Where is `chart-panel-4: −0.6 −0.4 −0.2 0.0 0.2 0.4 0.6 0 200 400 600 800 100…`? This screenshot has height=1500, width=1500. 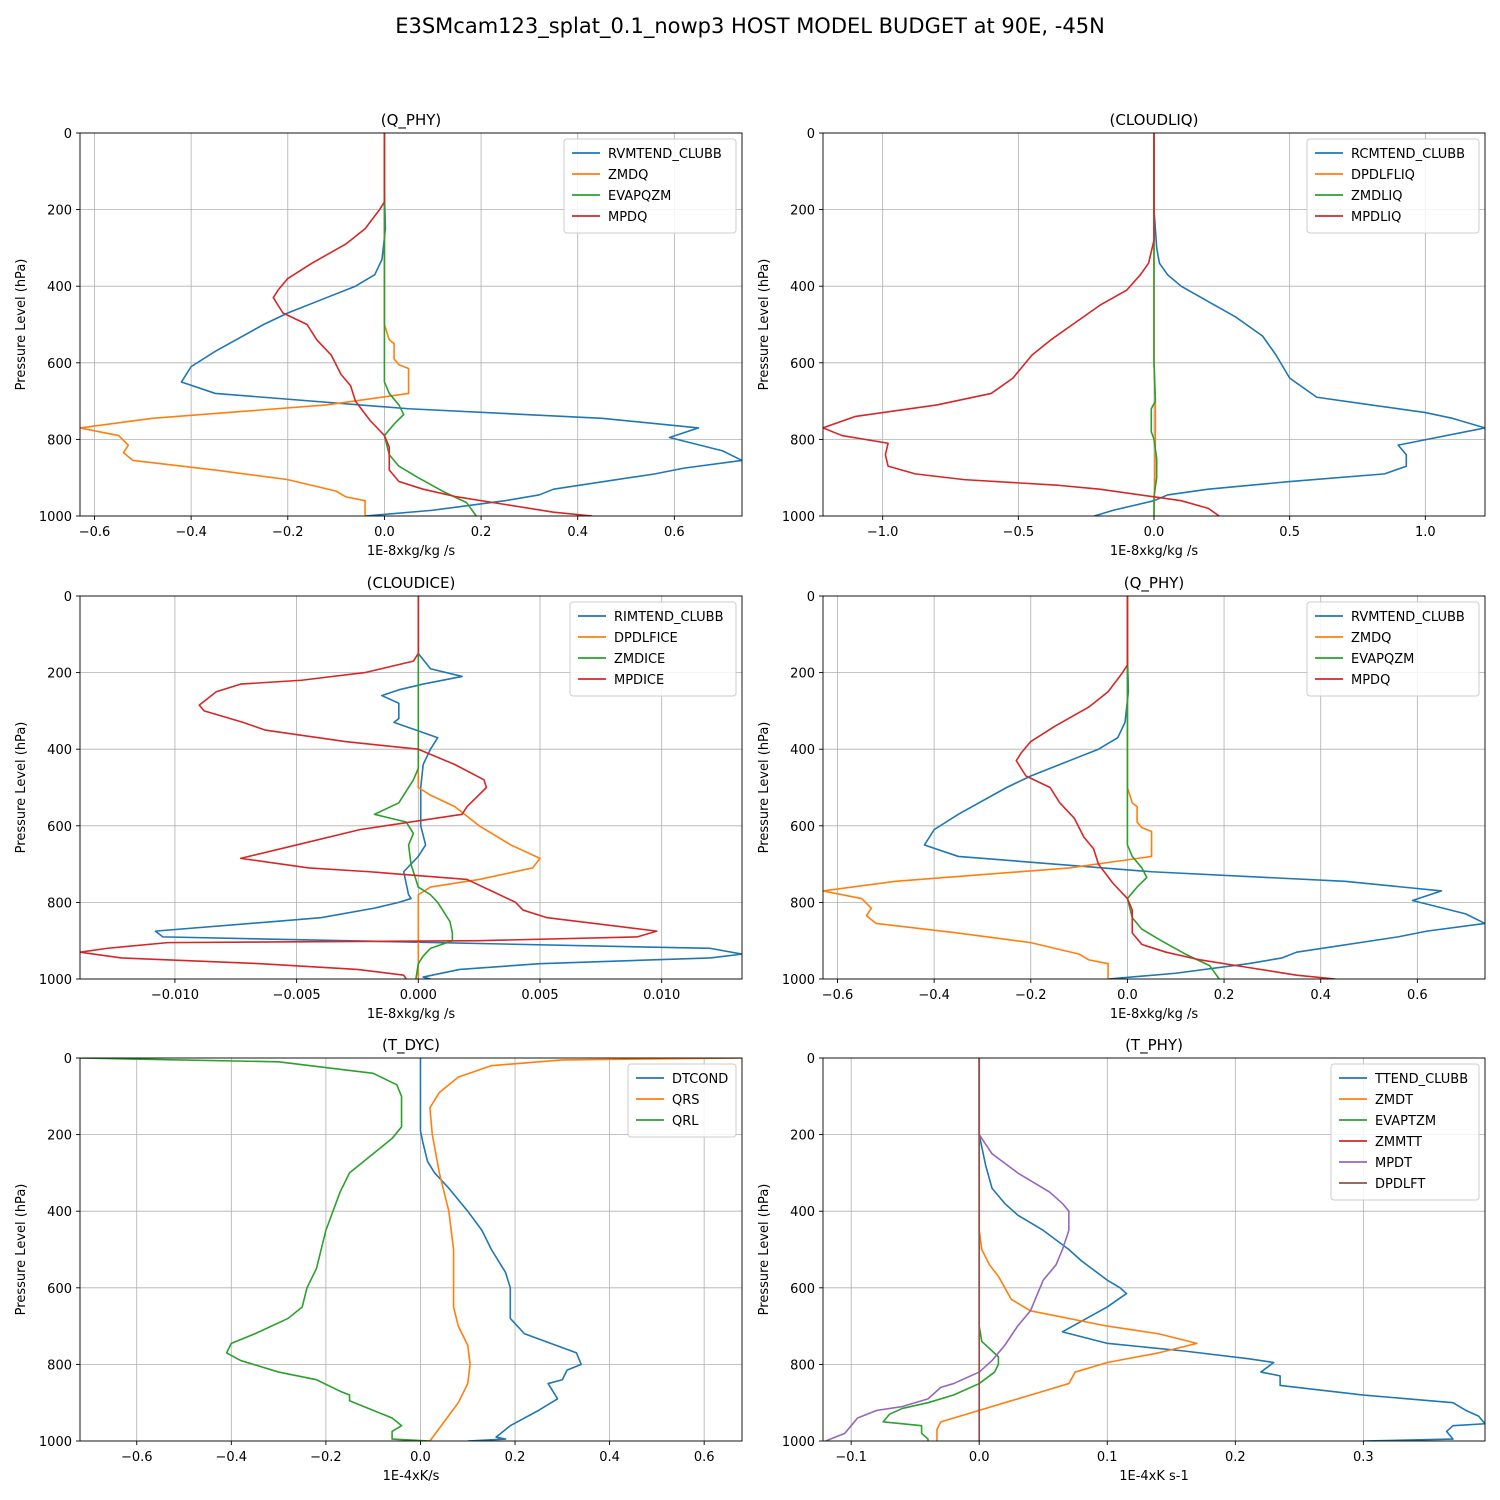 chart-panel-4: −0.6 −0.4 −0.2 0.0 0.2 0.4 0.6 0 200 400 600 800 100… is located at coordinates (1121, 798).